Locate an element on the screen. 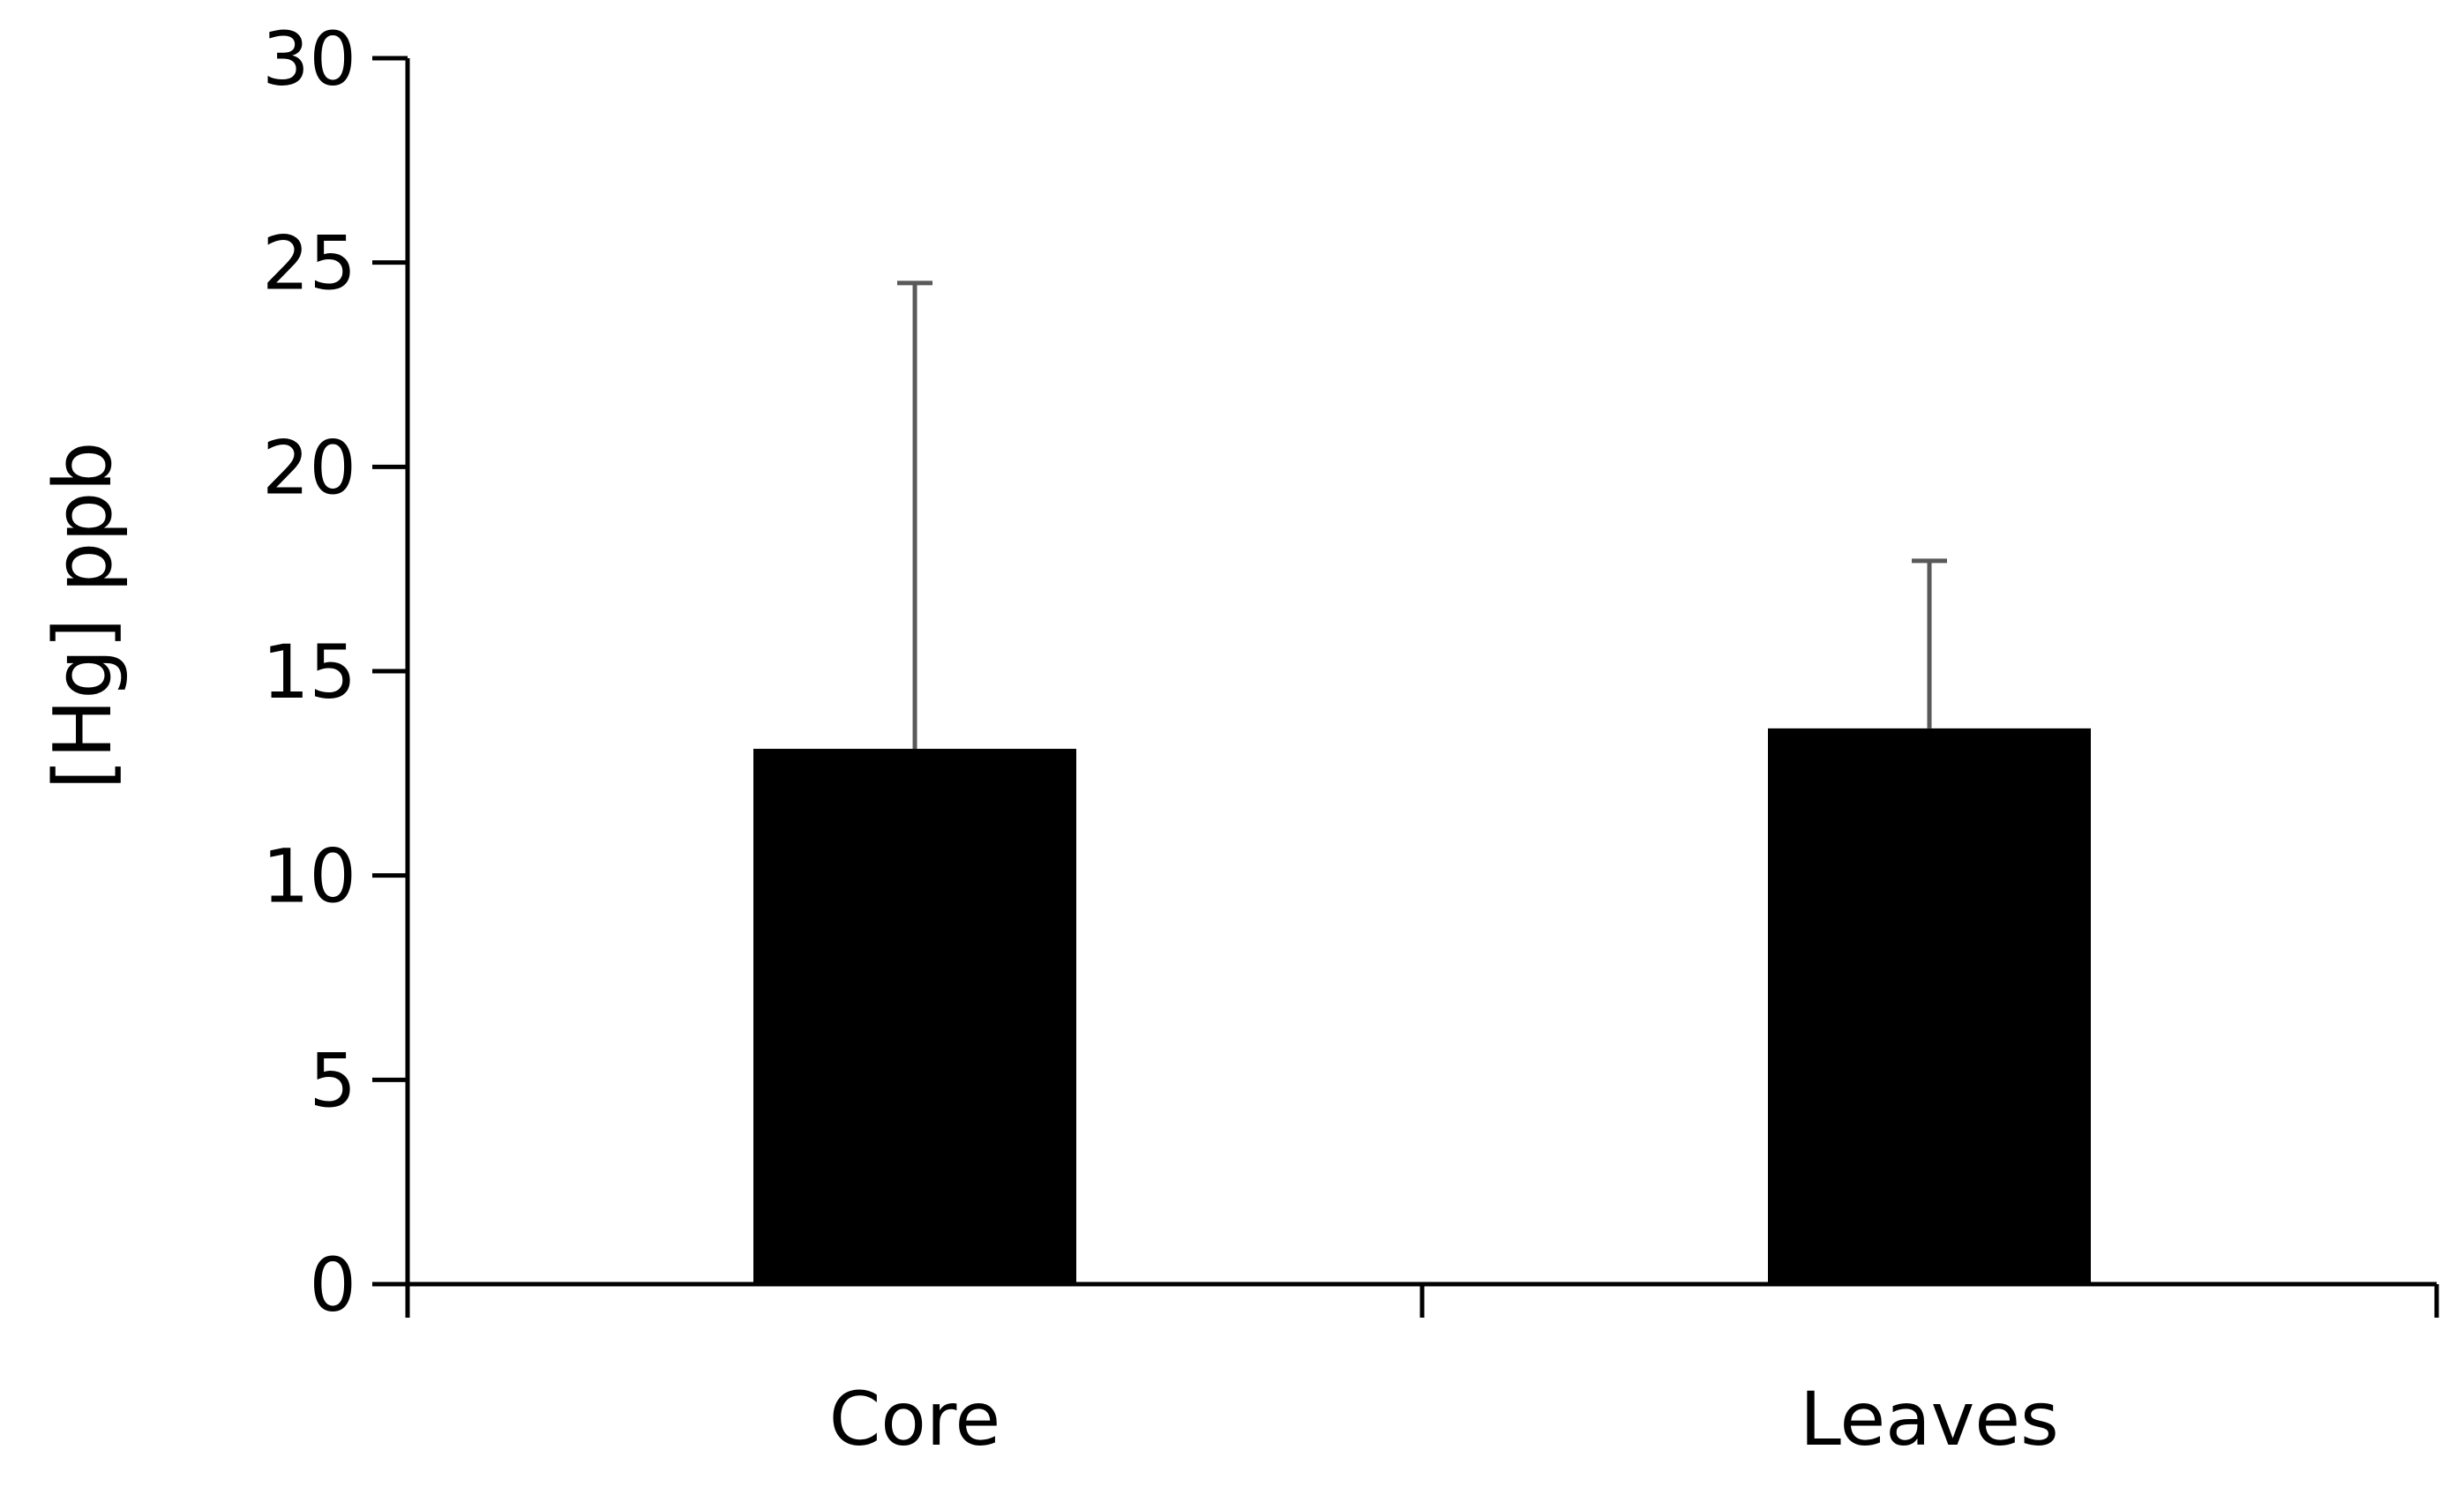 This screenshot has width=2464, height=1487. y-tick-label-30: 30 is located at coordinates (309, 59).